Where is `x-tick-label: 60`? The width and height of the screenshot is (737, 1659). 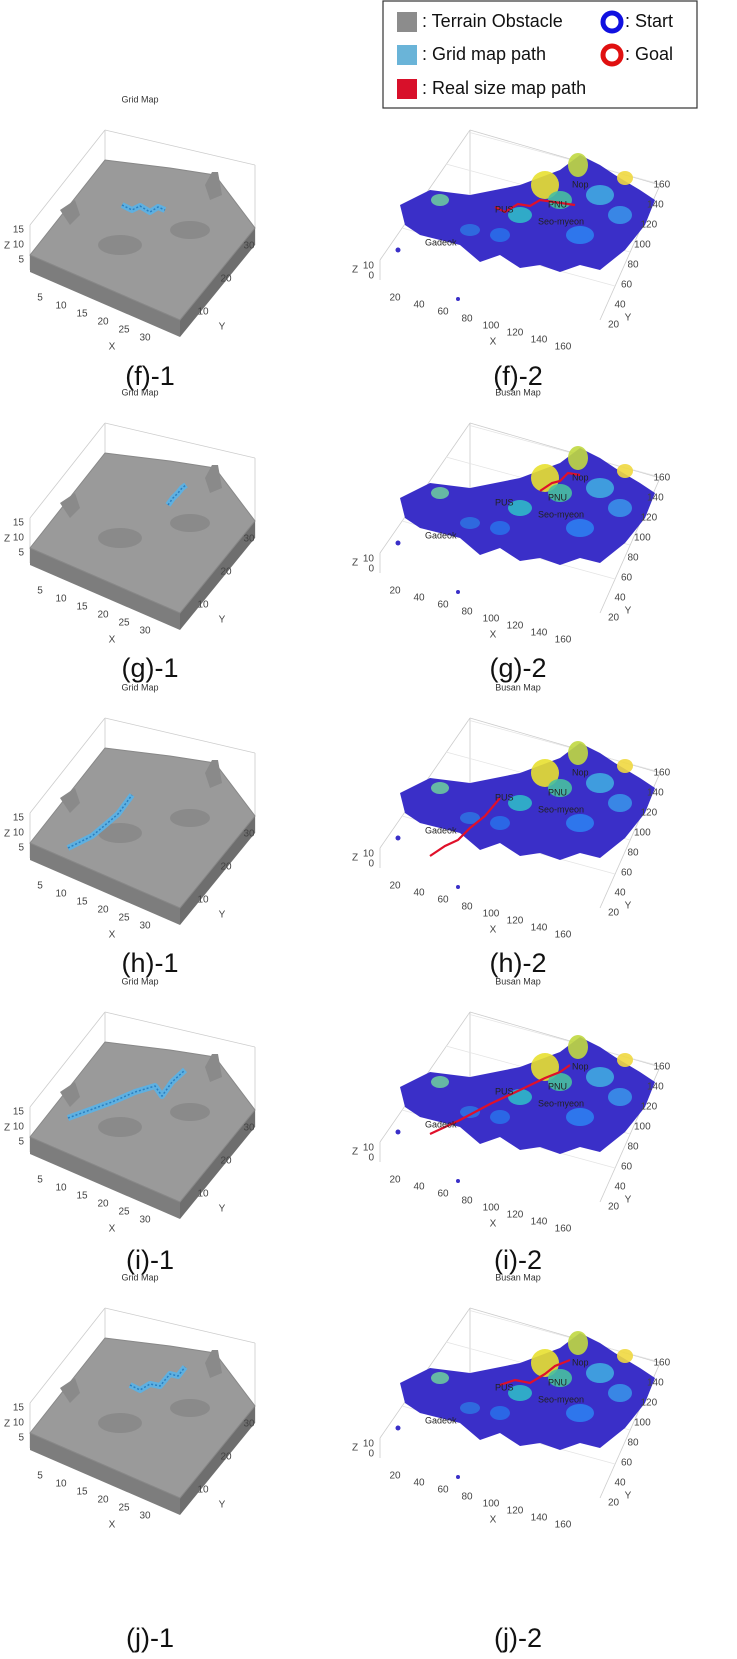 x-tick-label: 60 is located at coordinates (443, 1194).